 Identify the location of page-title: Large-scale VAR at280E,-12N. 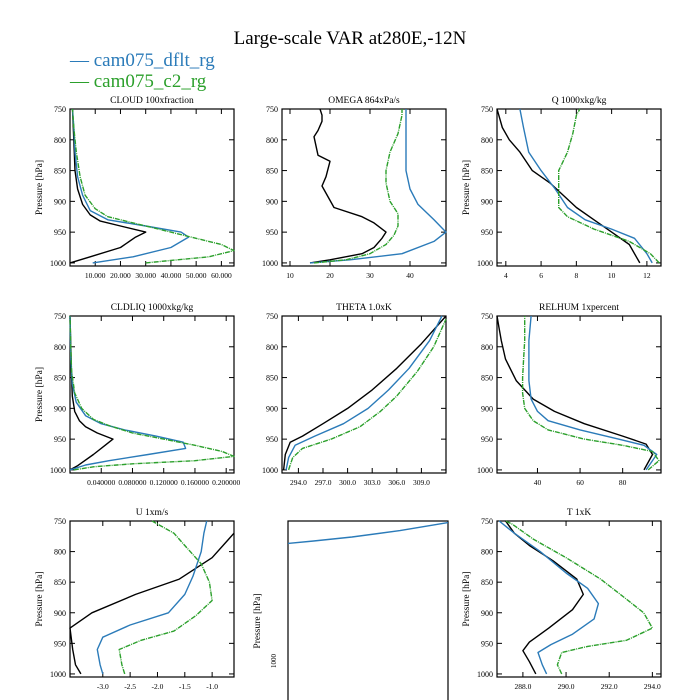
(350, 38).